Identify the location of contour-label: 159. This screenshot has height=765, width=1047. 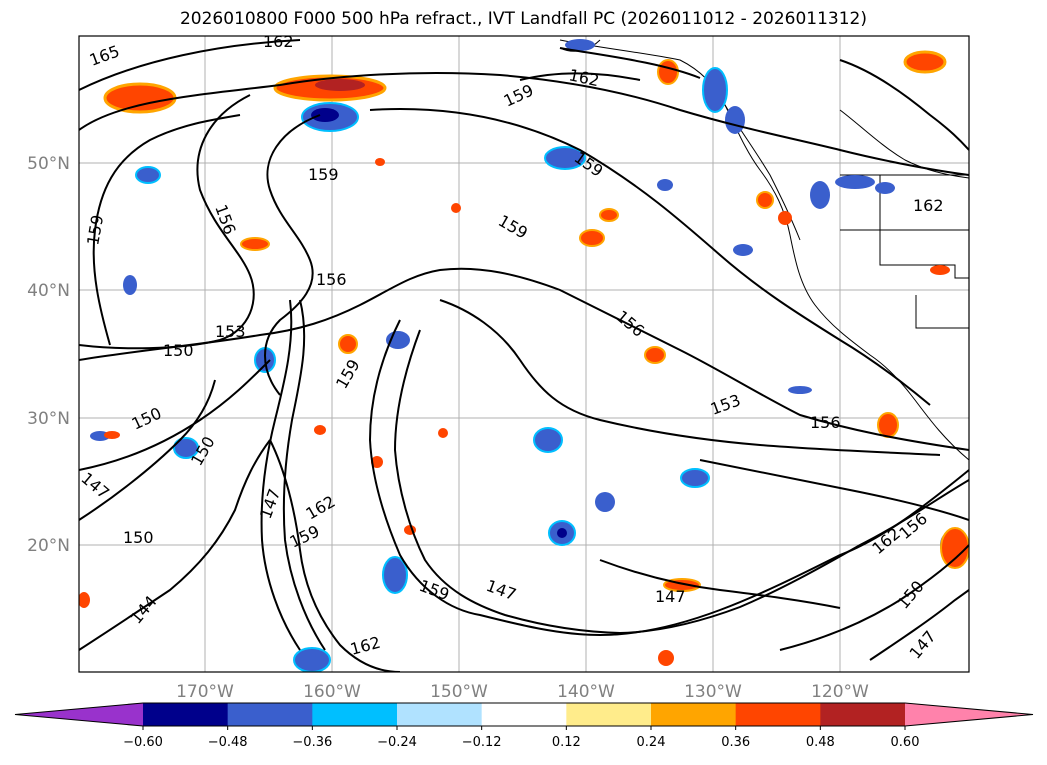
(323, 174).